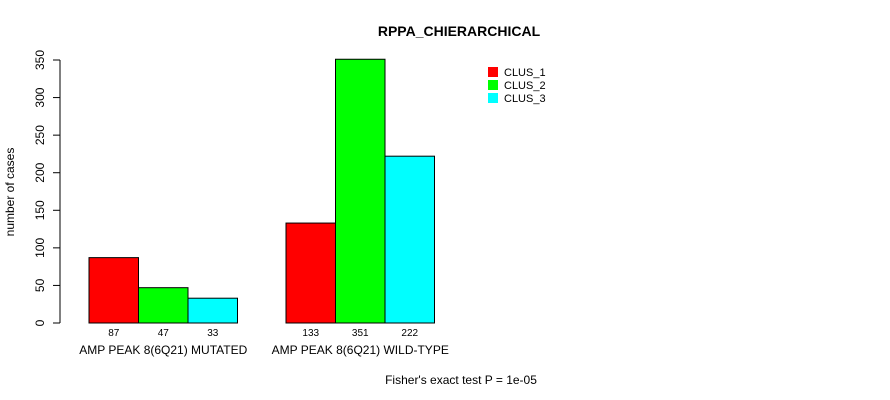 The image size is (890, 400). What do you see at coordinates (409, 333) in the screenshot?
I see `bar-value-label: 222` at bounding box center [409, 333].